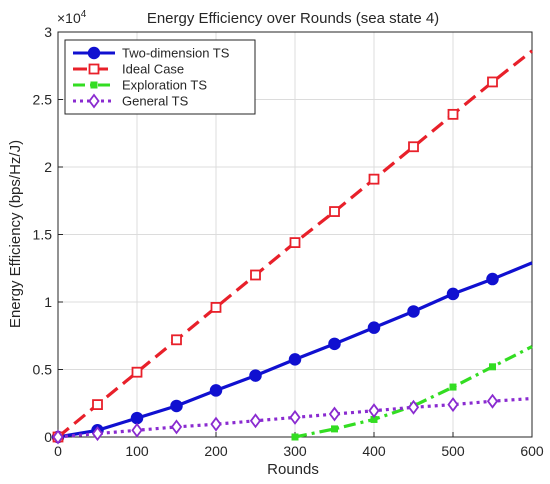 The width and height of the screenshot is (550, 484). I want to click on legend-label: Two-dimension TS, so click(176, 53).